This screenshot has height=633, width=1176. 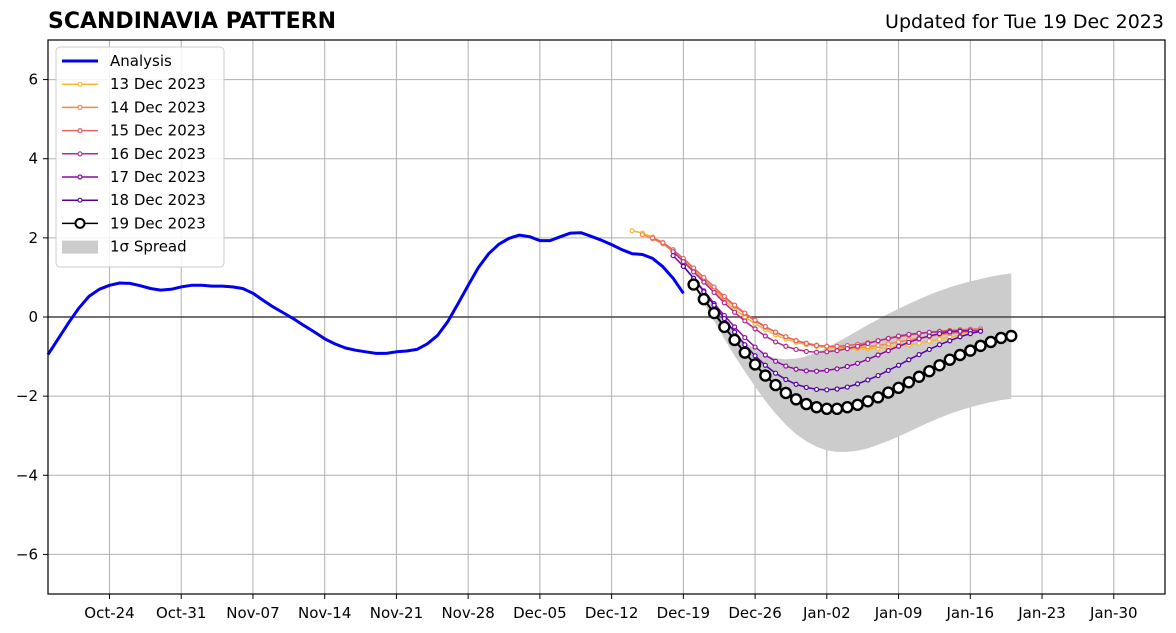 I want to click on y-tick-label: −6, so click(x=27, y=554).